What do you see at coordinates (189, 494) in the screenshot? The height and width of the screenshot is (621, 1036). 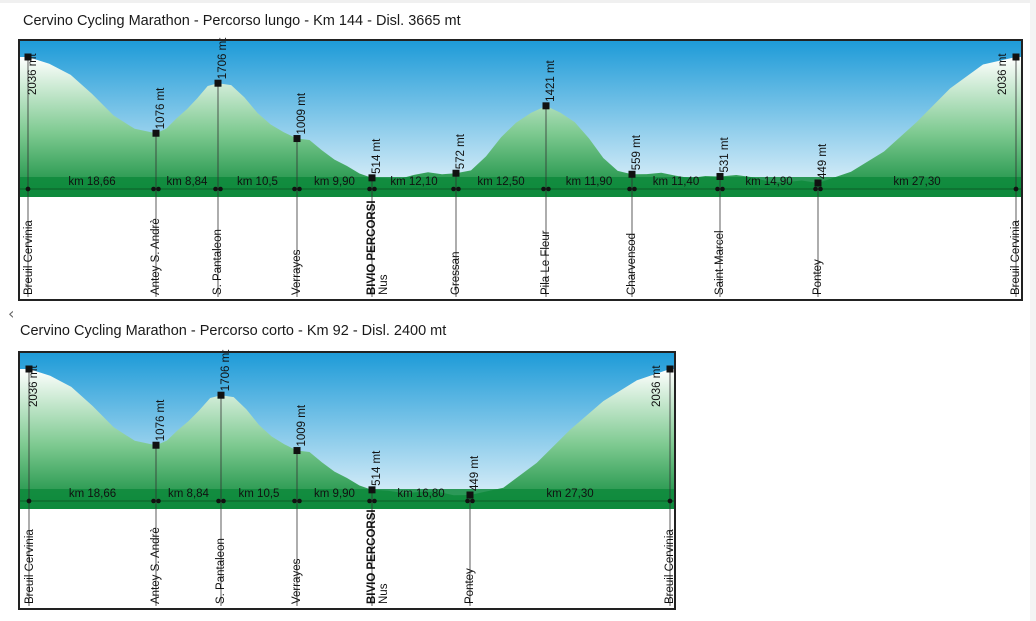 I see `segment-km-label: km 8,84` at bounding box center [189, 494].